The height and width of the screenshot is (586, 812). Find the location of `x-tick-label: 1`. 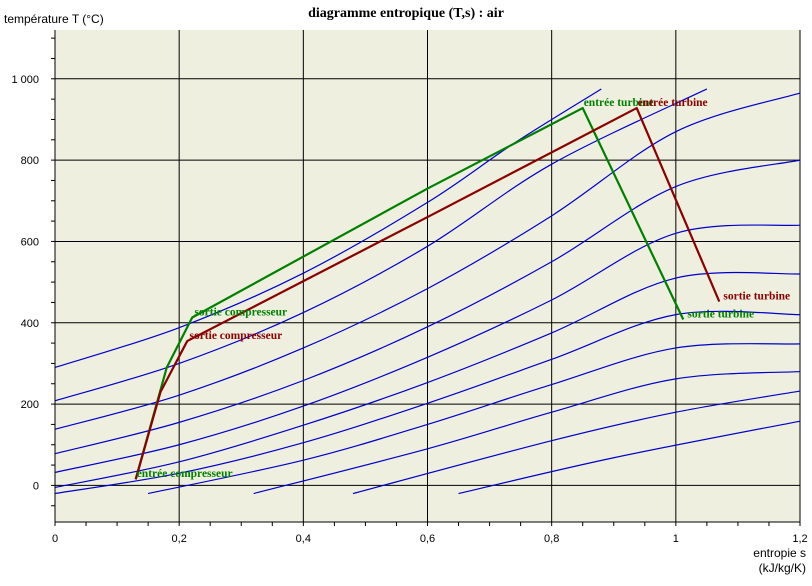

x-tick-label: 1 is located at coordinates (676, 539).